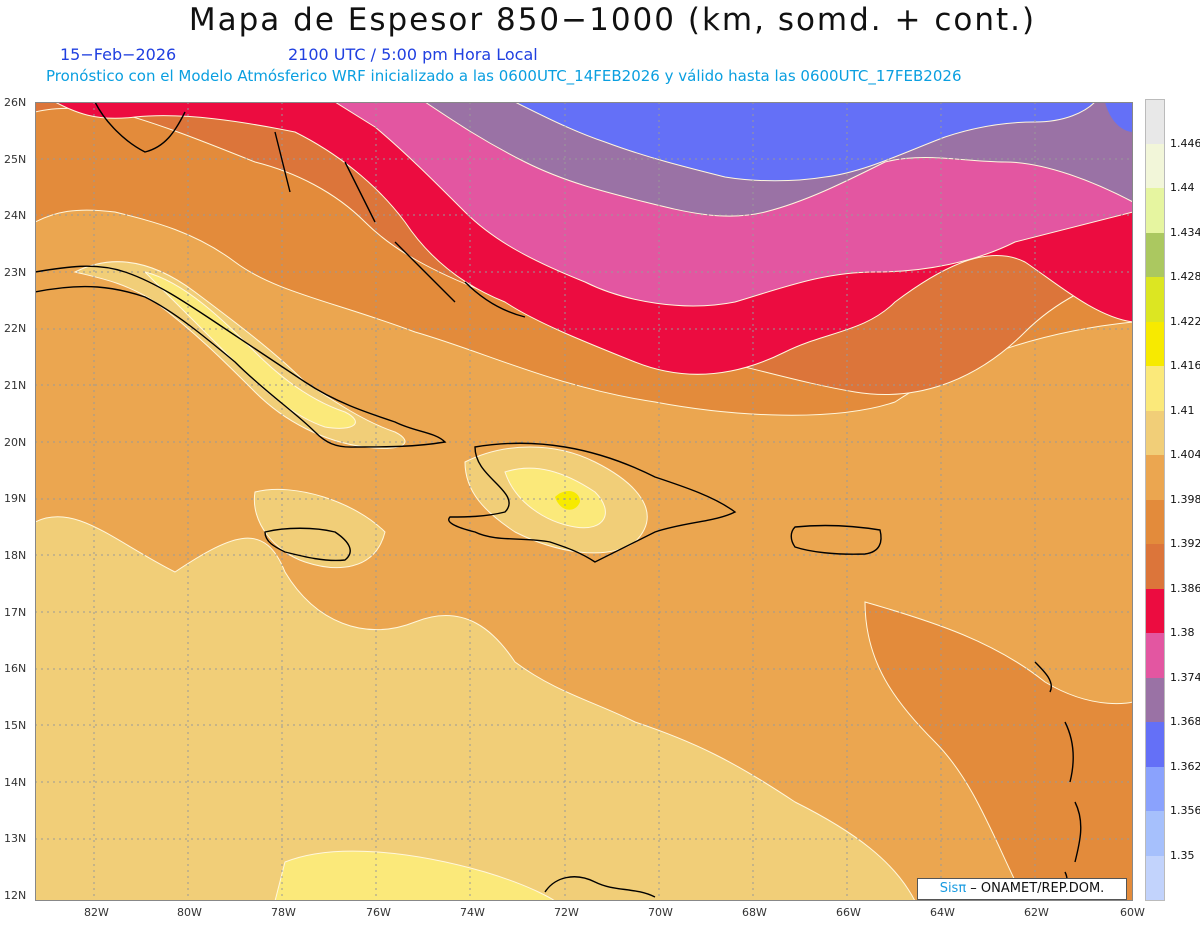 This screenshot has width=1200, height=927. Describe the element at coordinates (1182, 632) in the screenshot. I see `colorbar-label: 1.38` at that location.